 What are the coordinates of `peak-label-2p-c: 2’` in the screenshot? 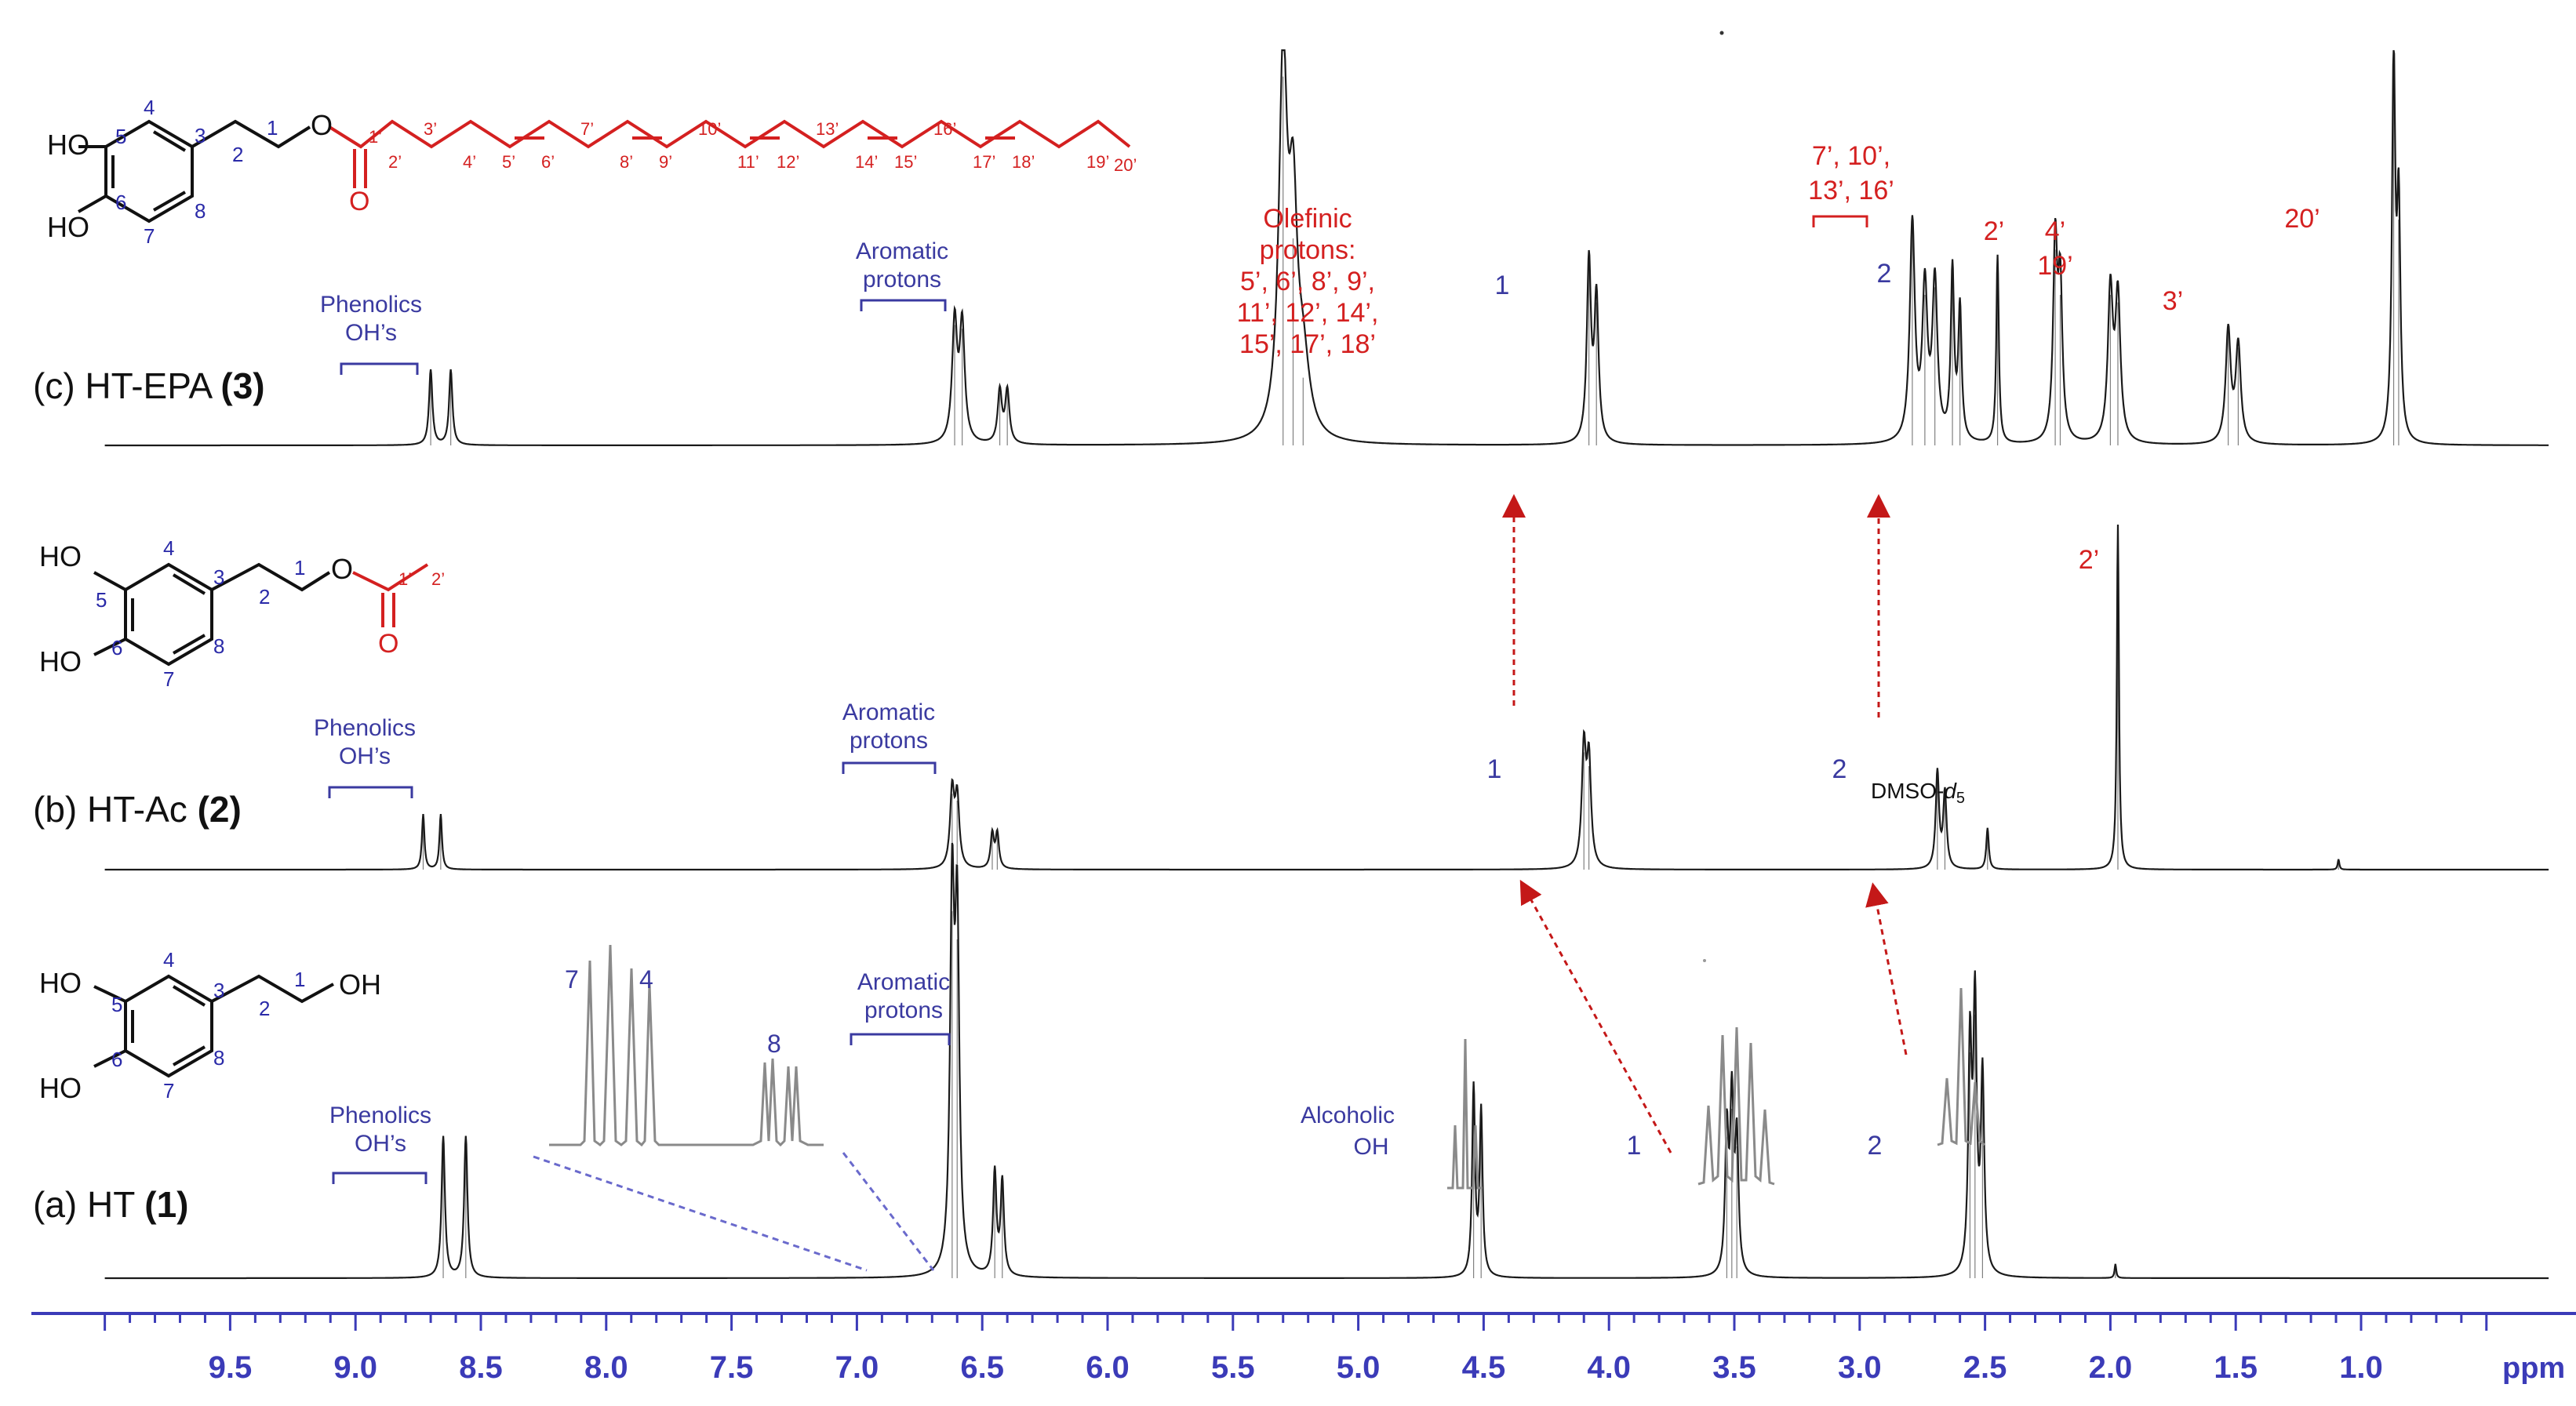 It's located at (1994, 231).